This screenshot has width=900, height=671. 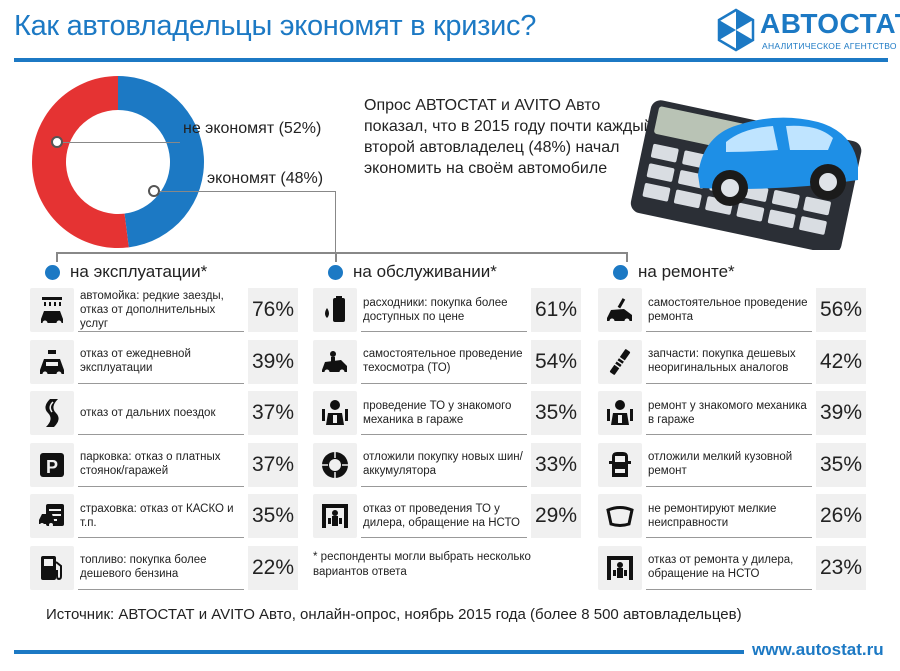 I want to click on svg-text: P, so click(x=52, y=467).